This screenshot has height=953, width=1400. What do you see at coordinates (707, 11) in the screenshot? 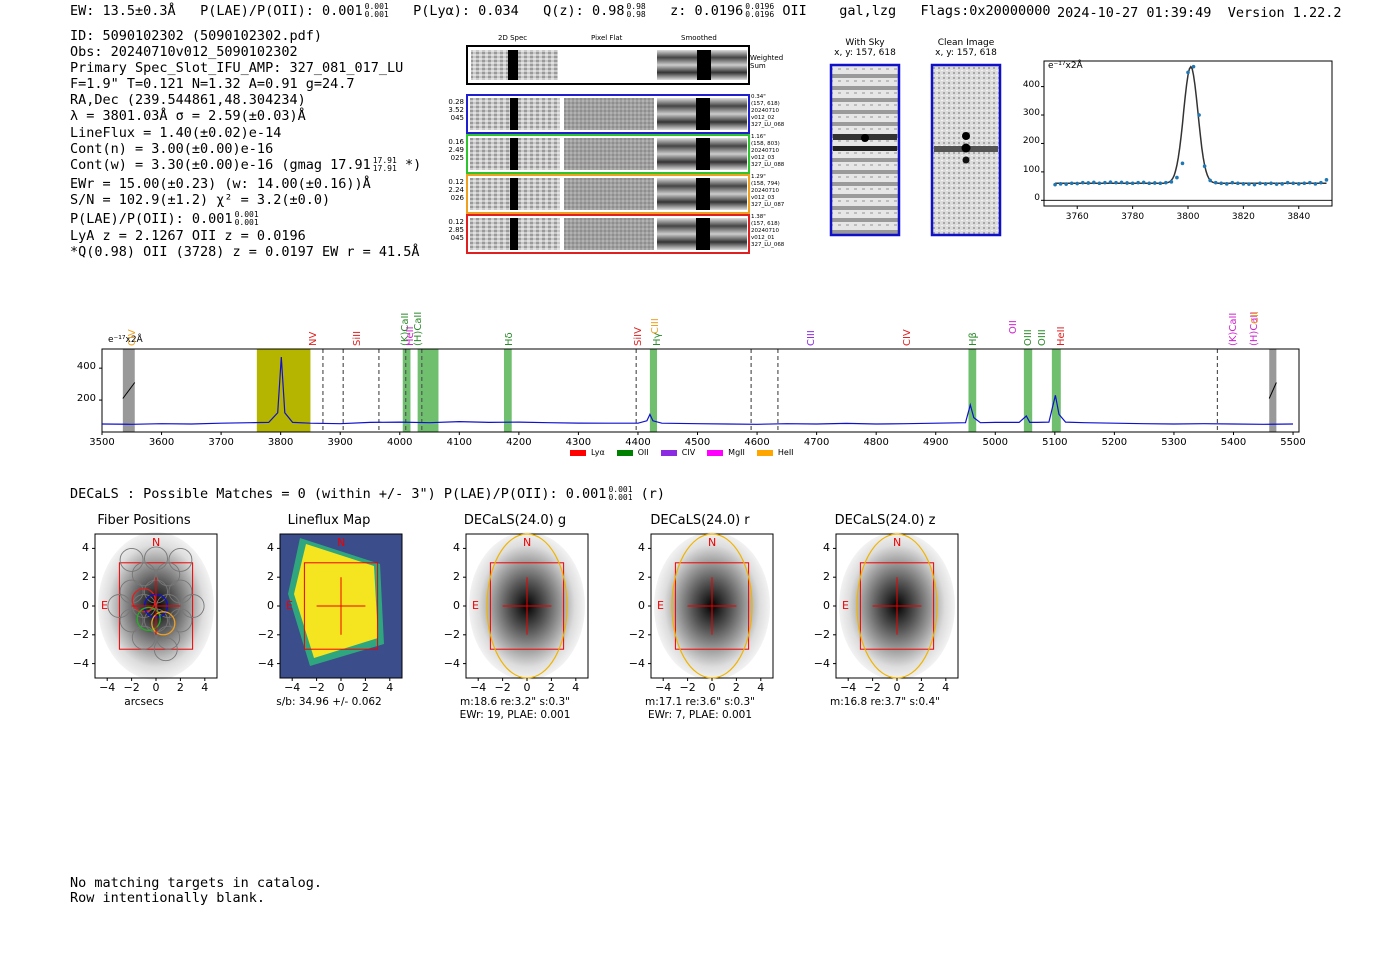
I see `header-z: z: 0.0196` at bounding box center [707, 11].